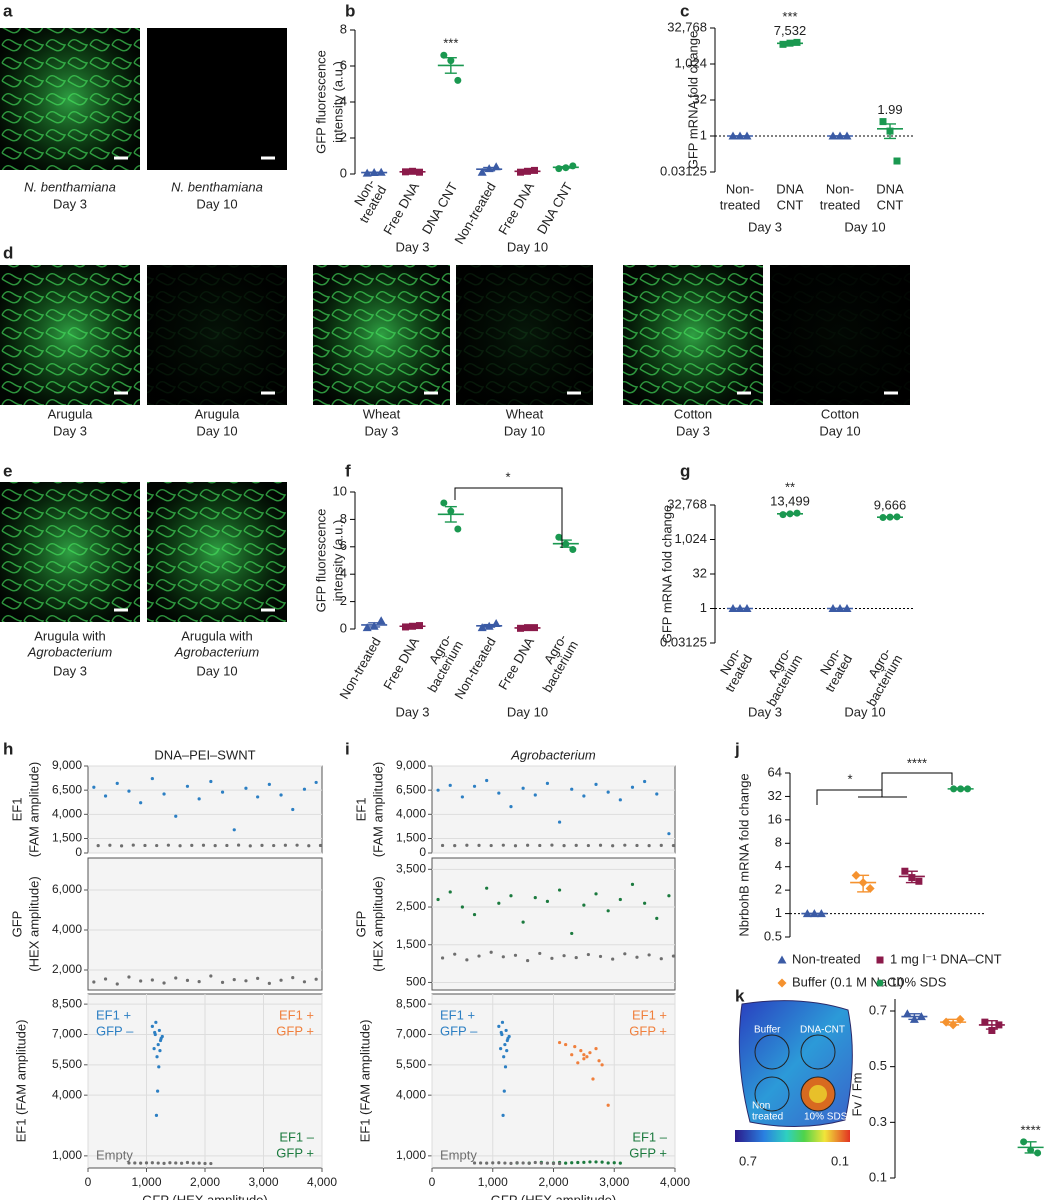 The width and height of the screenshot is (1055, 1200). I want to click on y-tick-label: 1,000, so click(67, 1155).